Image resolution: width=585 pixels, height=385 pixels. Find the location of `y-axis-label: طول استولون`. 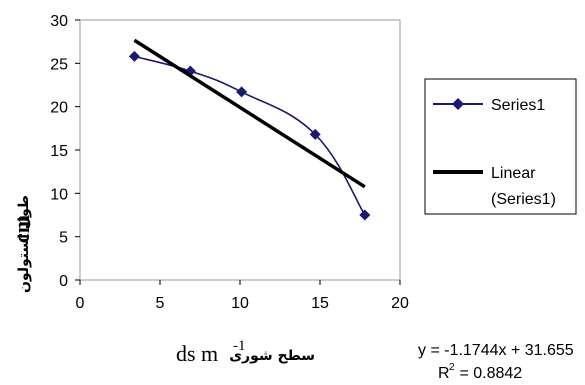

y-axis-label: طول استولون is located at coordinates (24, 244).